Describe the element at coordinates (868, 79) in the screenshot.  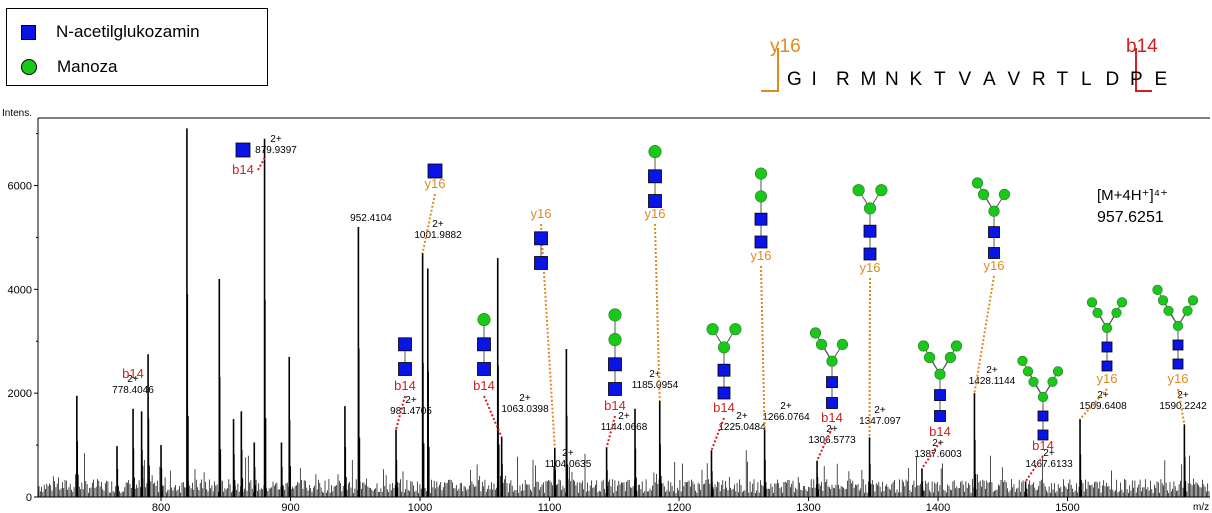
I see `peptide-residue: M` at that location.